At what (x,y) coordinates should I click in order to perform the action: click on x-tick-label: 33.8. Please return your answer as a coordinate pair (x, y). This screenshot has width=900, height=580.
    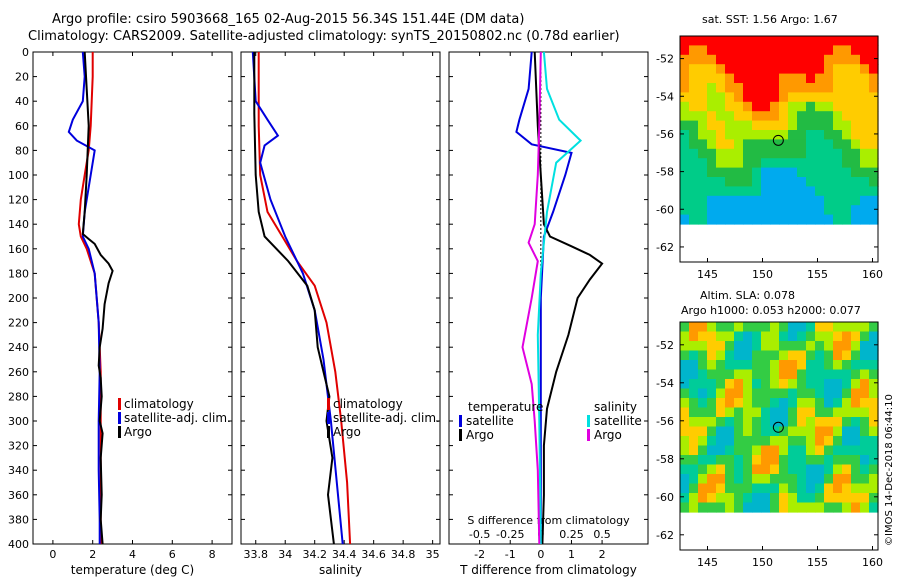
    Looking at the image, I should click on (255, 554).